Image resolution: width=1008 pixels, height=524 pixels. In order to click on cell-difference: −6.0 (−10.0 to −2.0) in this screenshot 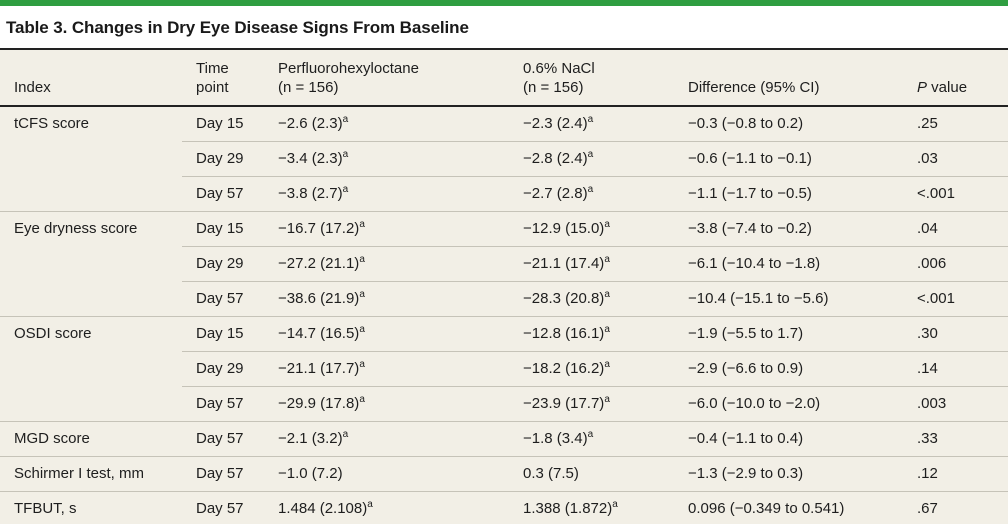, I will do `click(788, 404)`.